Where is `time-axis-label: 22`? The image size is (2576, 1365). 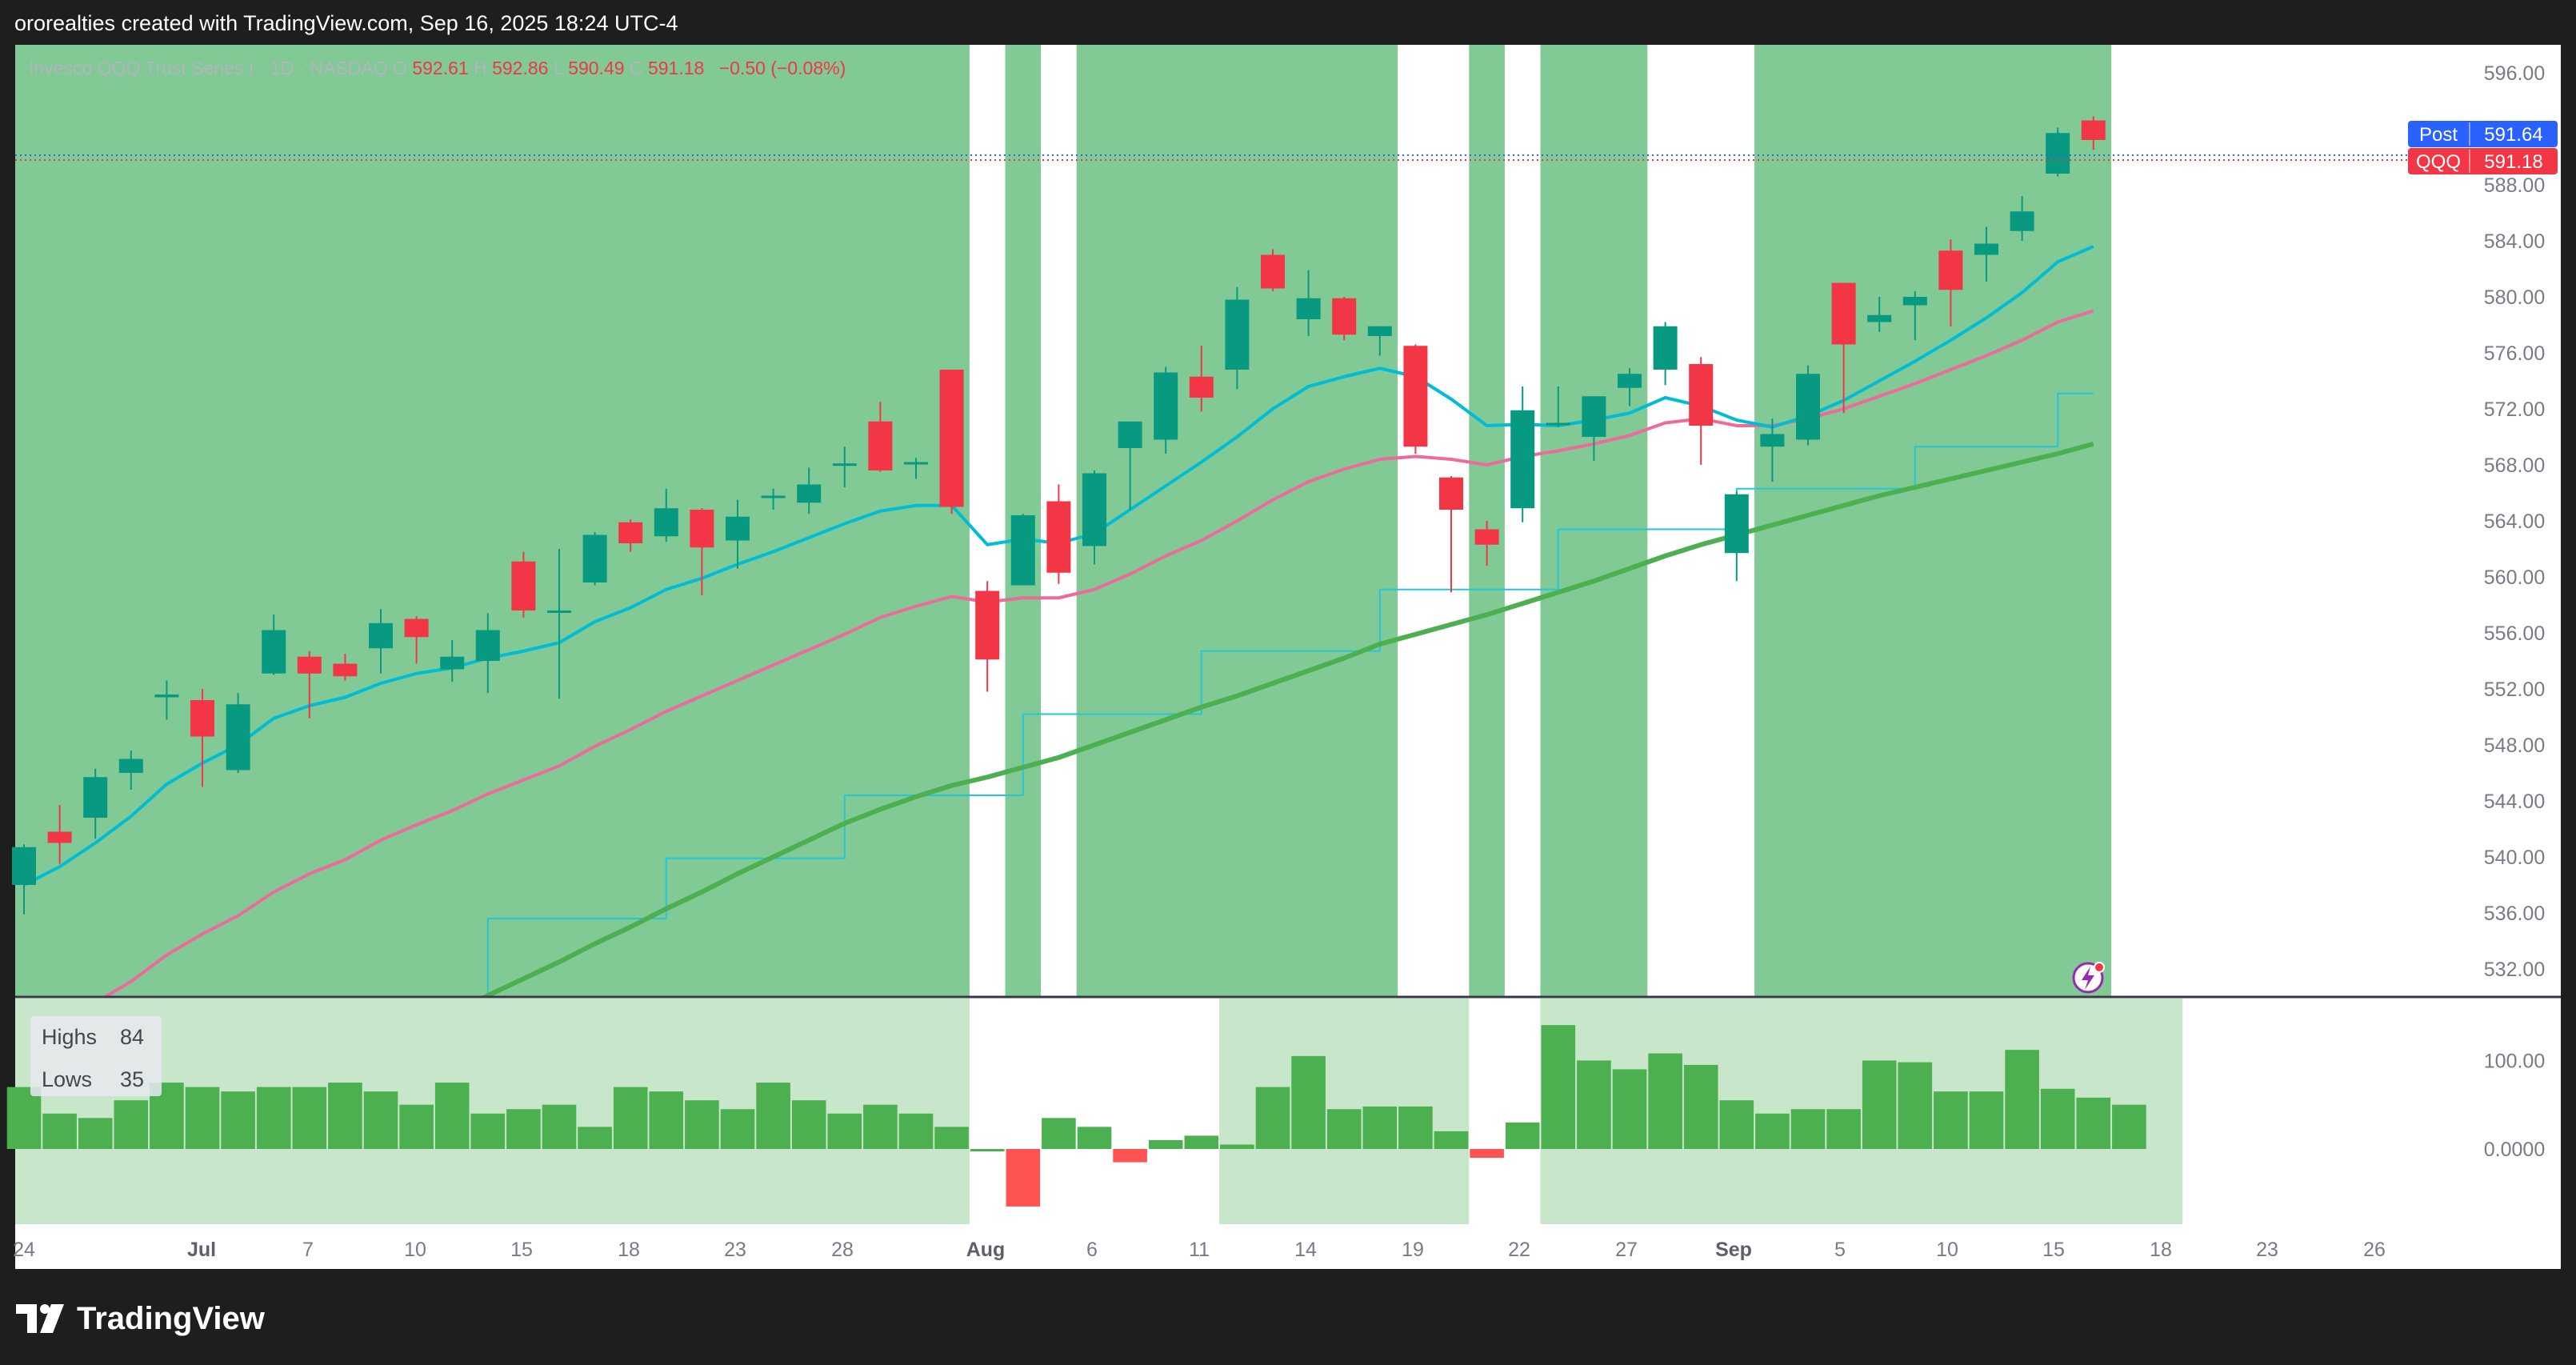
time-axis-label: 22 is located at coordinates (1519, 1250).